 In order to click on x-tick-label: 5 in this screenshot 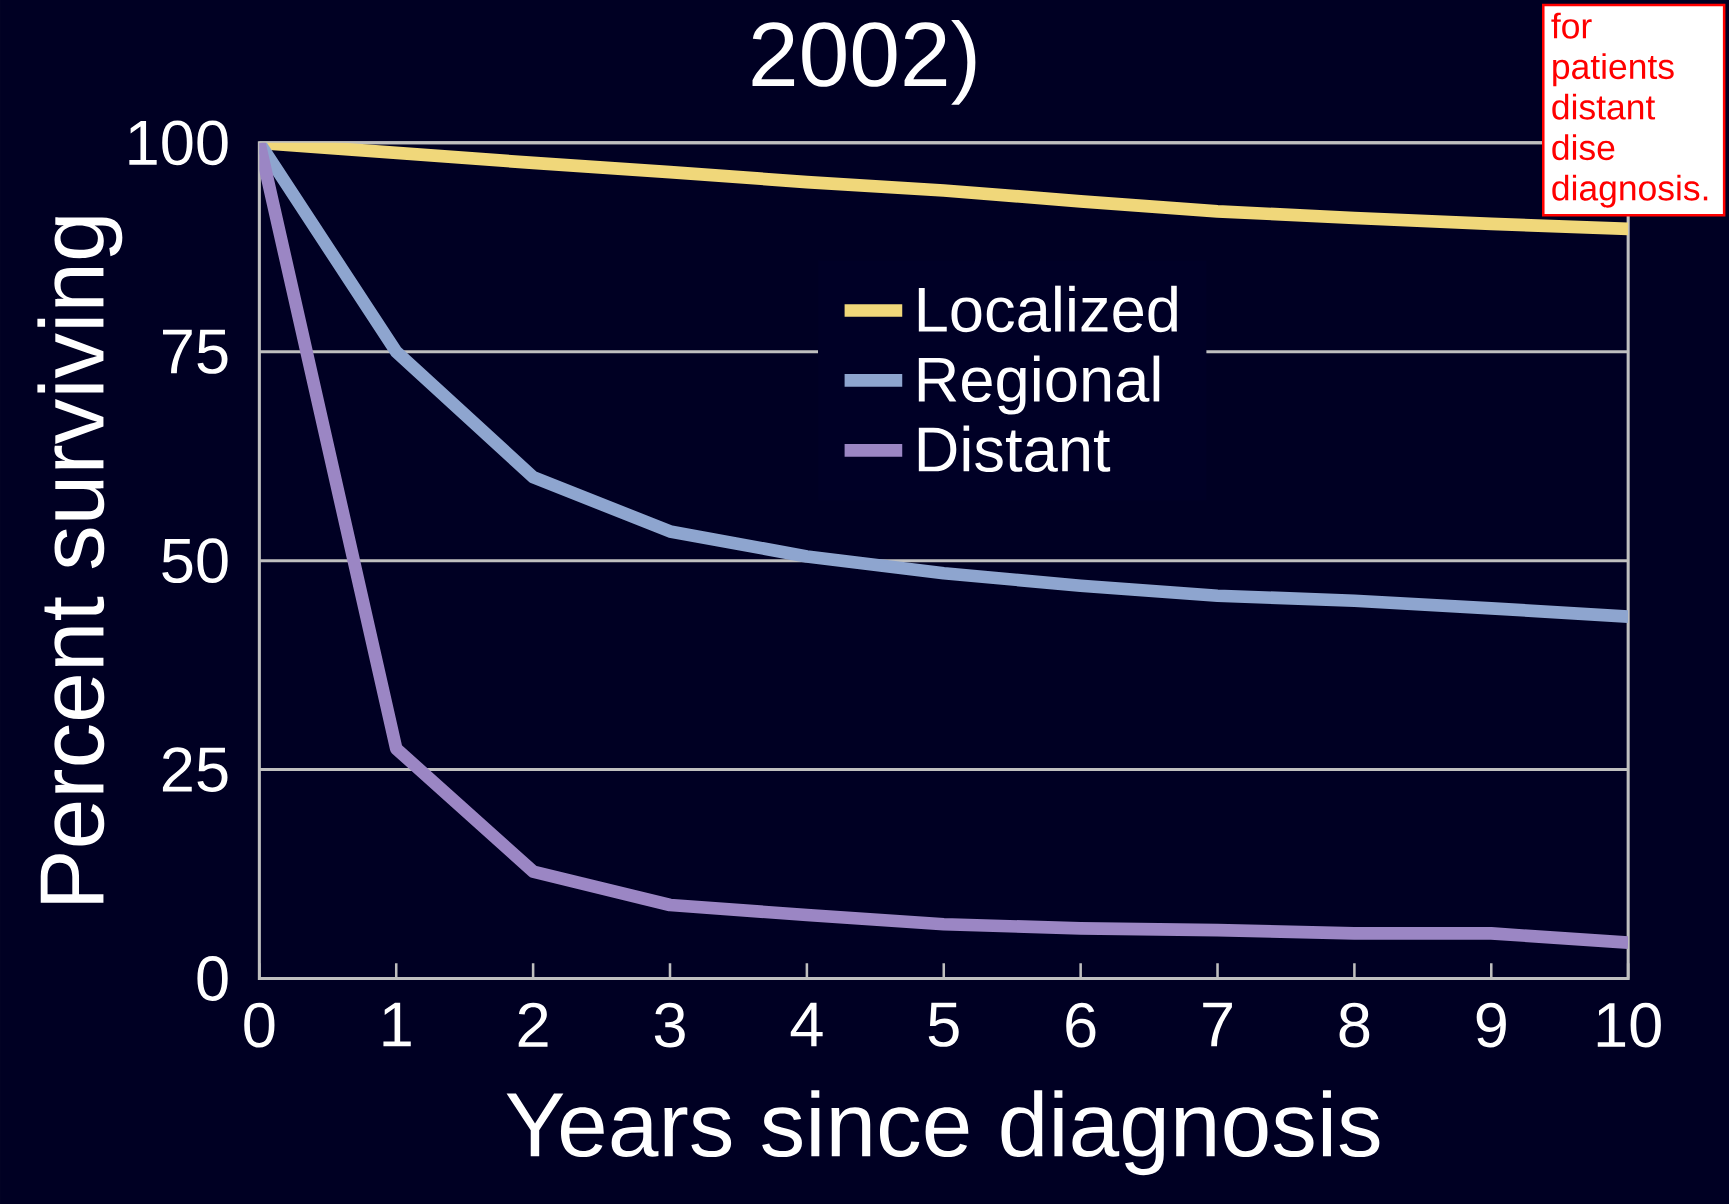, I will do `click(943, 1024)`.